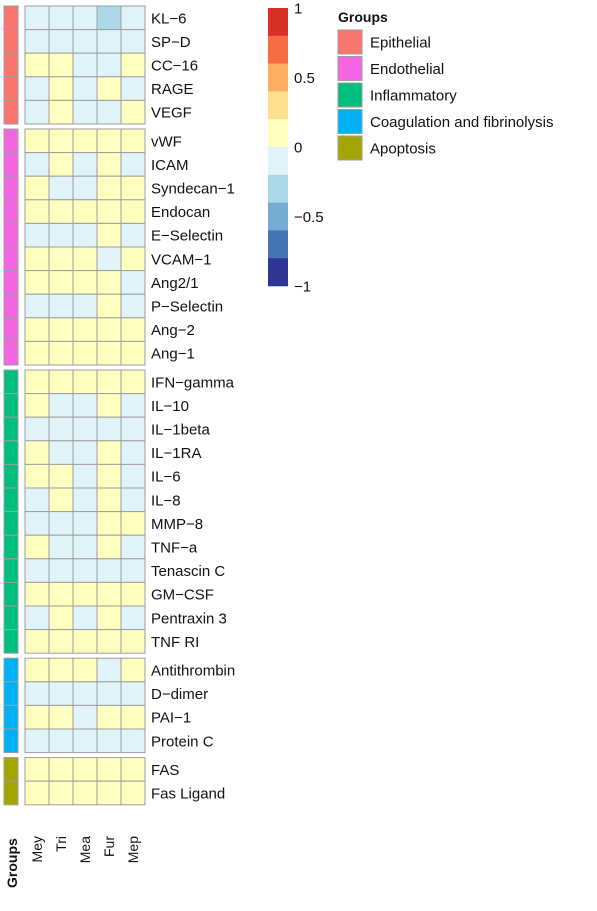  What do you see at coordinates (298, 148) in the screenshot?
I see `colorbar-tick-label: 0` at bounding box center [298, 148].